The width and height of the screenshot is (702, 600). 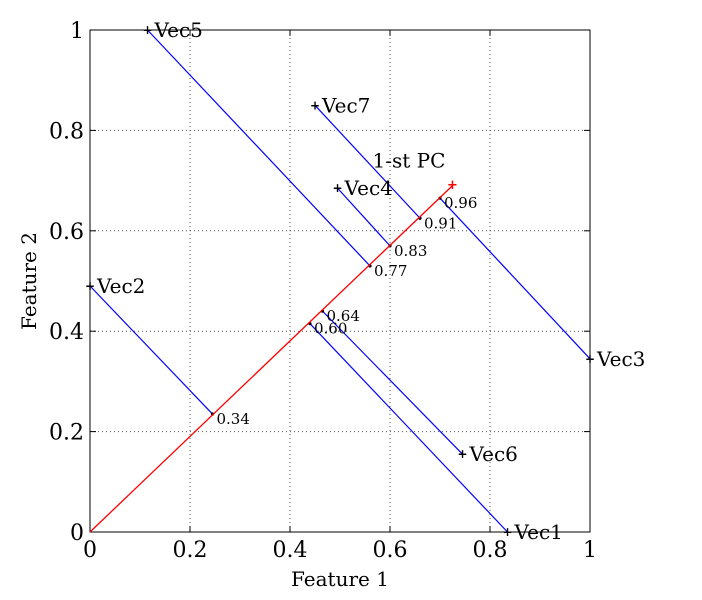 What do you see at coordinates (507, 532) in the screenshot?
I see `point-marker-vec1: +` at bounding box center [507, 532].